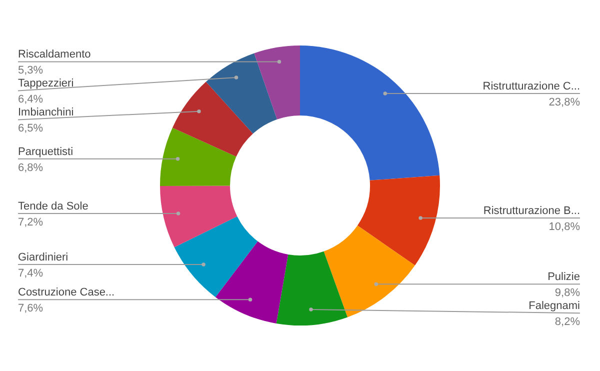  I want to click on data-label: 6,4%, so click(31, 100).